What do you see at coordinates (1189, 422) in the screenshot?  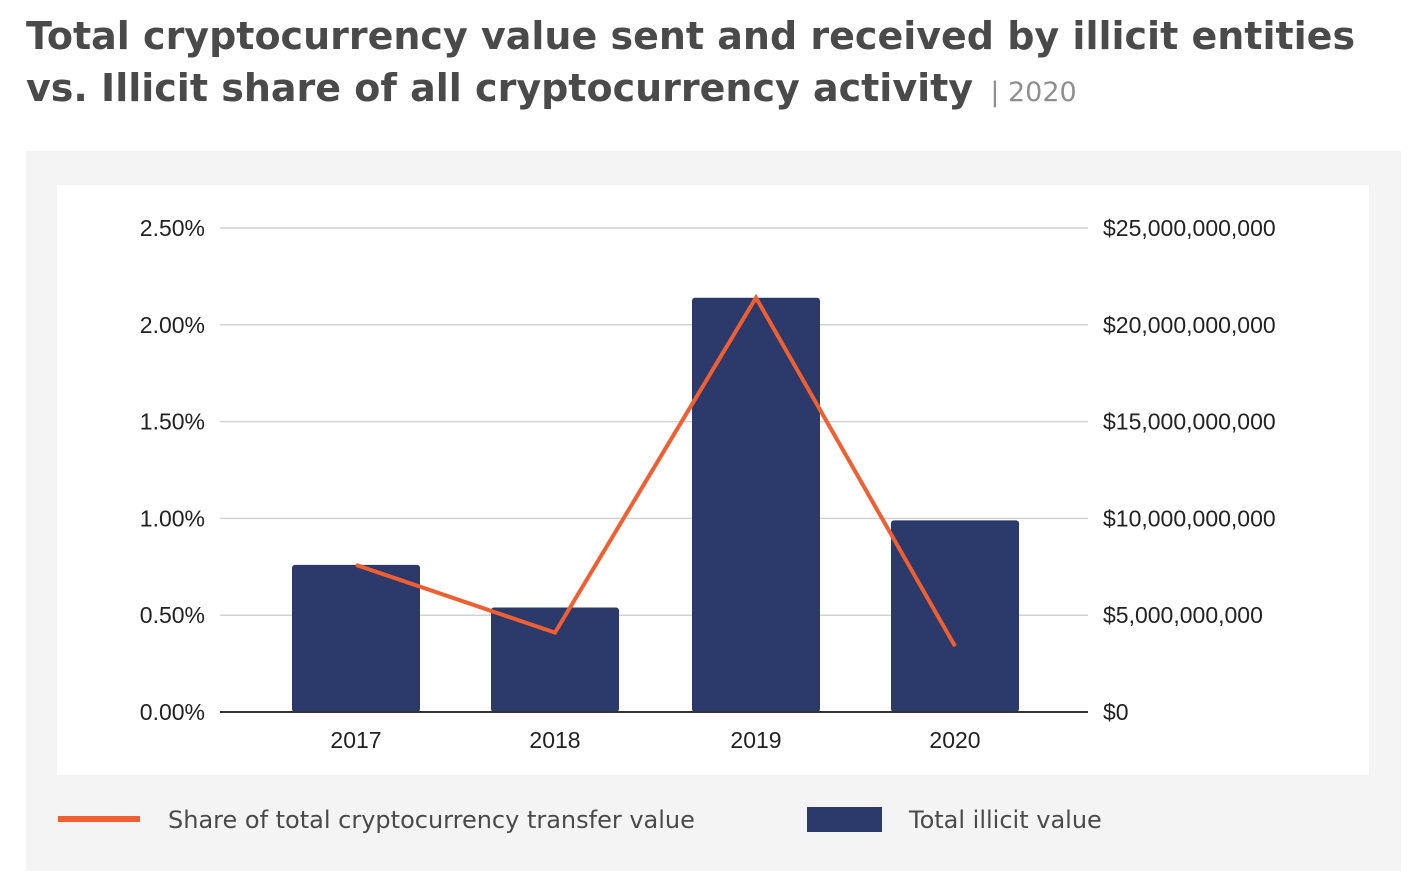 I see `right-tick-label: $15,000,000,000` at bounding box center [1189, 422].